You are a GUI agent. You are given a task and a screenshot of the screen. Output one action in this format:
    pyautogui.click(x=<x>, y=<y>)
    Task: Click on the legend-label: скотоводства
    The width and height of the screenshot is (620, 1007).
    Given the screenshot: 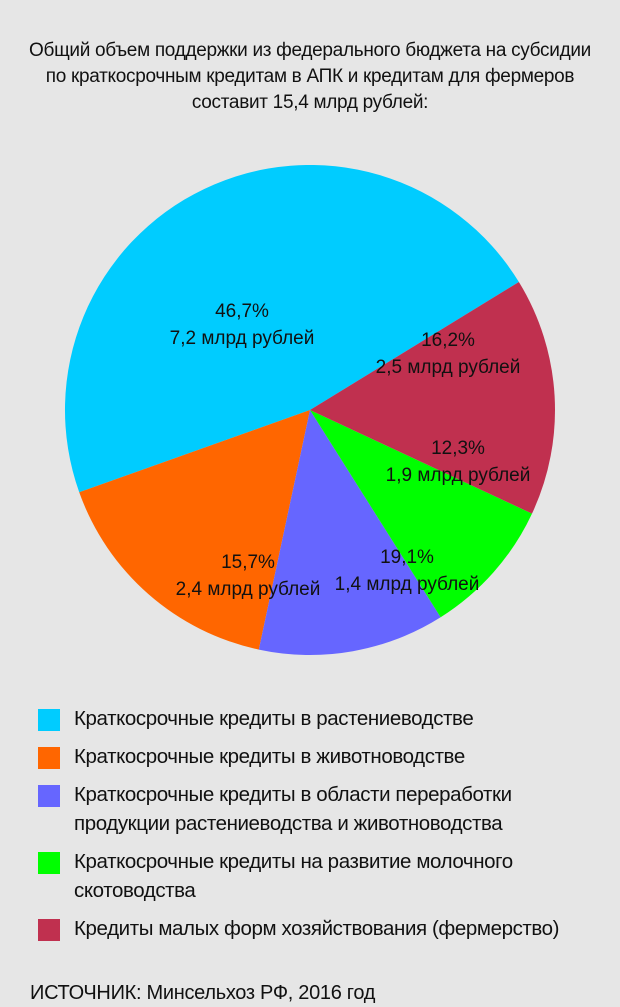 What is the action you would take?
    pyautogui.click(x=135, y=890)
    